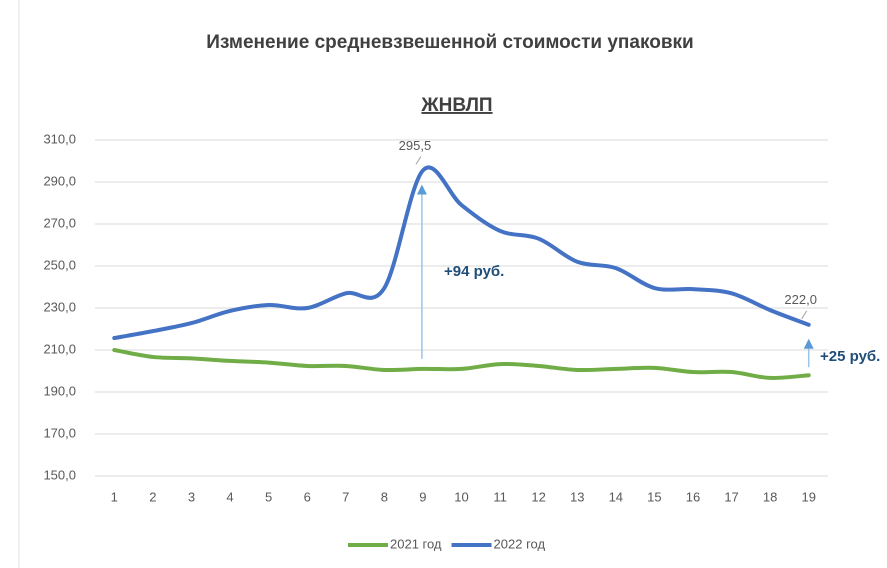 This screenshot has height=568, width=887. What do you see at coordinates (731, 496) in the screenshot?
I see `x-tick-label: 17` at bounding box center [731, 496].